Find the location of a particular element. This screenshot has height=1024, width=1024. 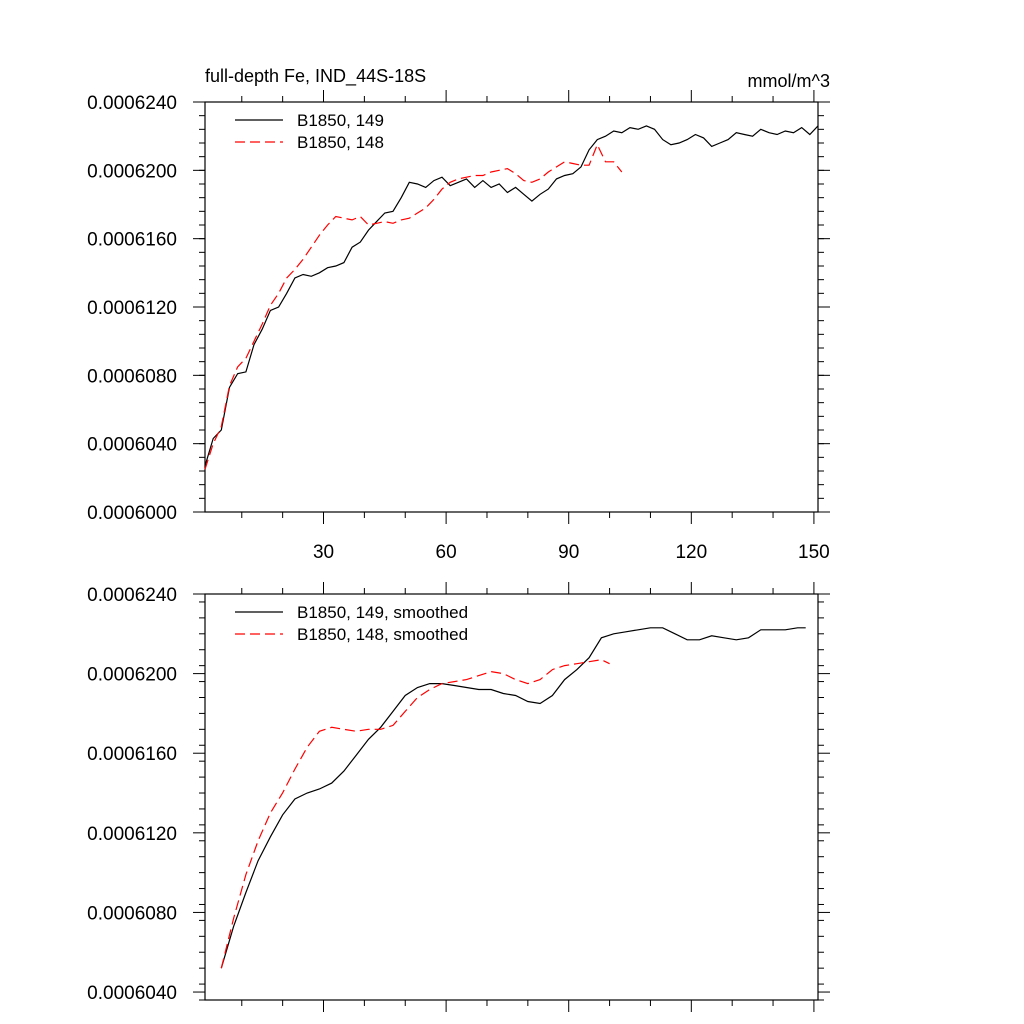

chart-title: full-depth Fe, IND_44S-18S is located at coordinates (315, 76).